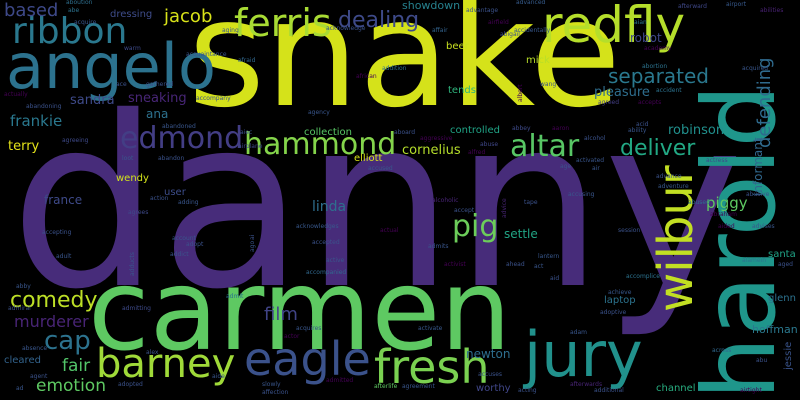 This screenshot has height=400, width=800. I want to click on word-accidentally: accidentally, so click(532, 30).